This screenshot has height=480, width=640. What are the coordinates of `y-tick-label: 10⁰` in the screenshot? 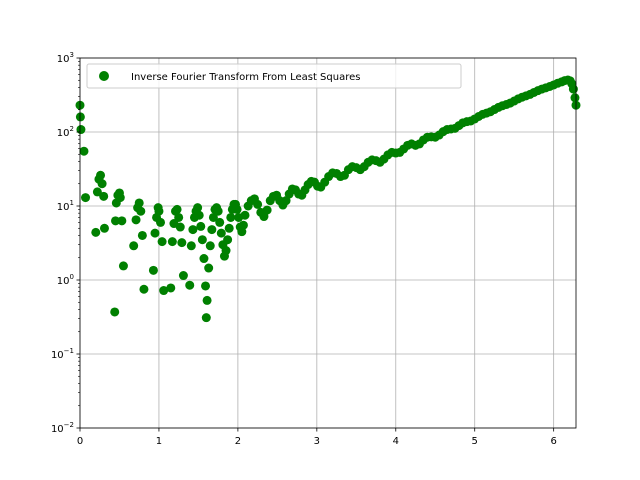 It's located at (65, 280).